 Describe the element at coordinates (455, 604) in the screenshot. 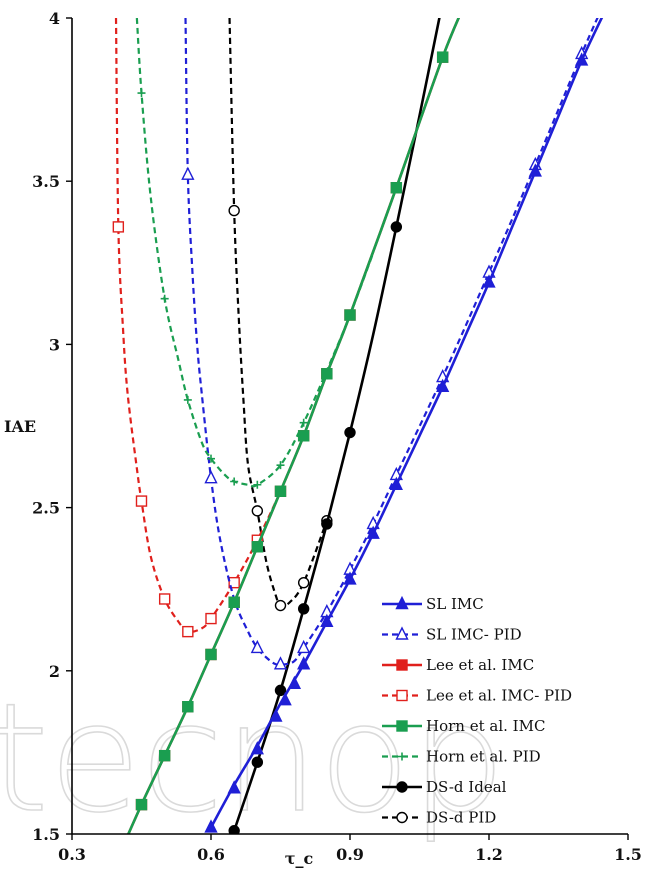

I see `legend-label-0: SL IMC` at that location.